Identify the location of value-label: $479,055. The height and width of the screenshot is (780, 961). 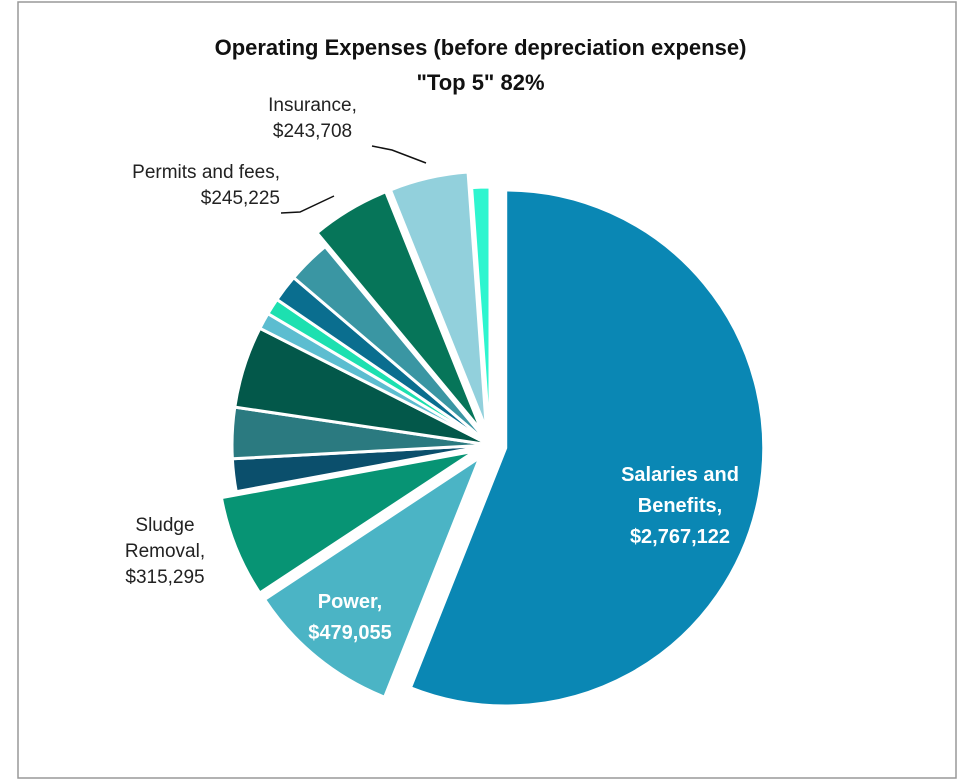
(350, 633).